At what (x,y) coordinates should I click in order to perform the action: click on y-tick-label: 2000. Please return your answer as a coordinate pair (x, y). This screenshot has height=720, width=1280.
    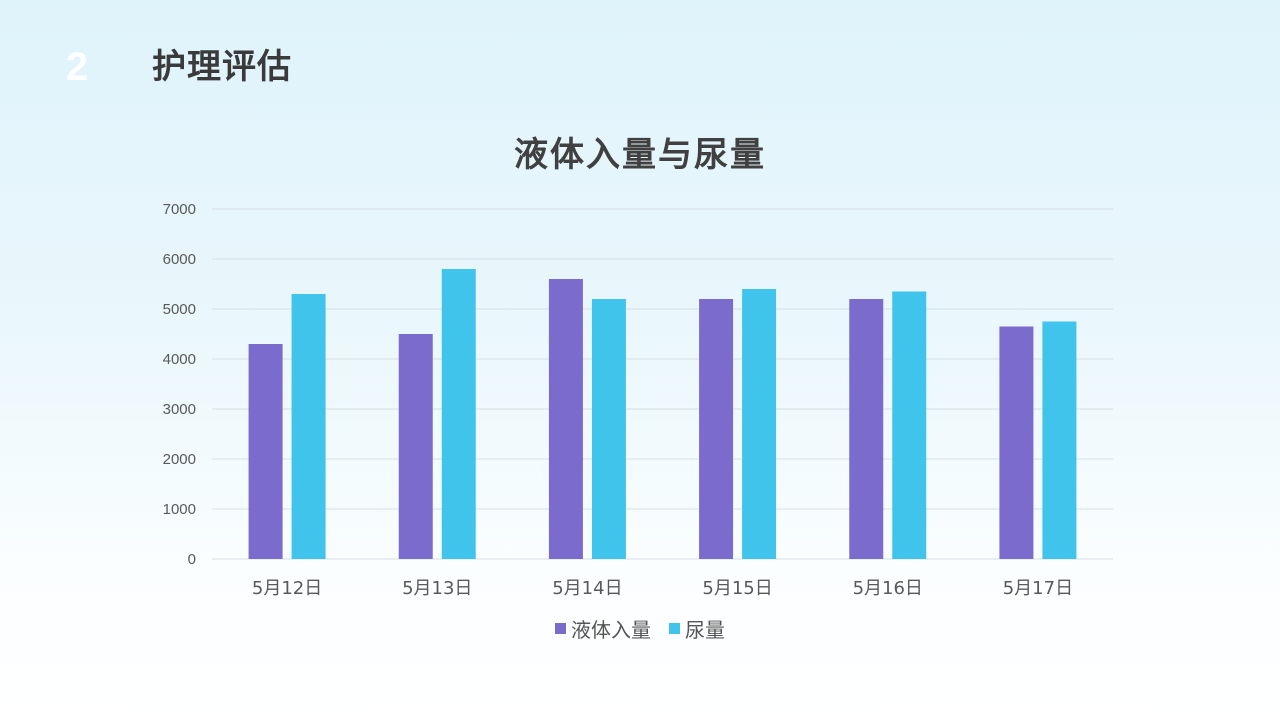
    Looking at the image, I should click on (179, 459).